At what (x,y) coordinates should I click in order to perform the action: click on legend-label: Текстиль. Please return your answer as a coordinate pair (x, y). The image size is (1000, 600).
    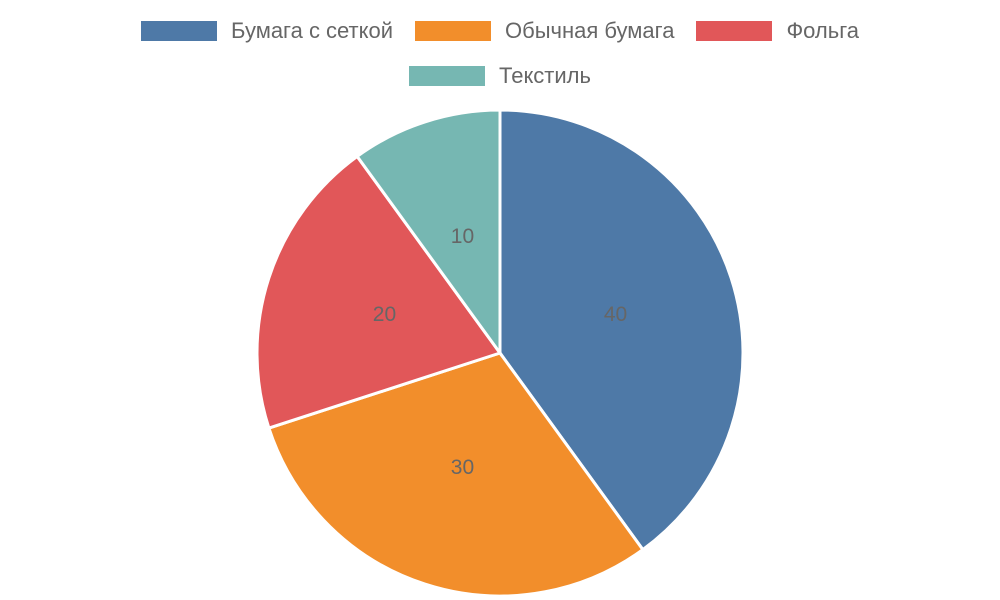
    Looking at the image, I should click on (545, 75).